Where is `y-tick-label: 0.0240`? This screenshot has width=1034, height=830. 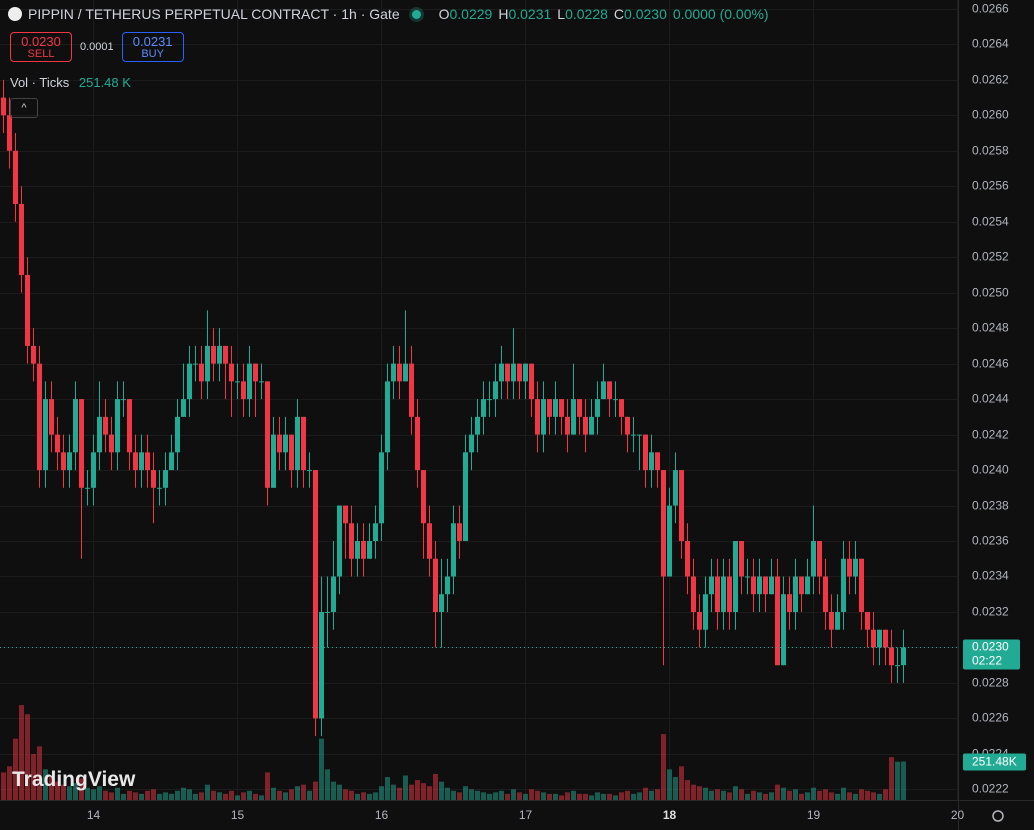
y-tick-label: 0.0240 is located at coordinates (990, 470).